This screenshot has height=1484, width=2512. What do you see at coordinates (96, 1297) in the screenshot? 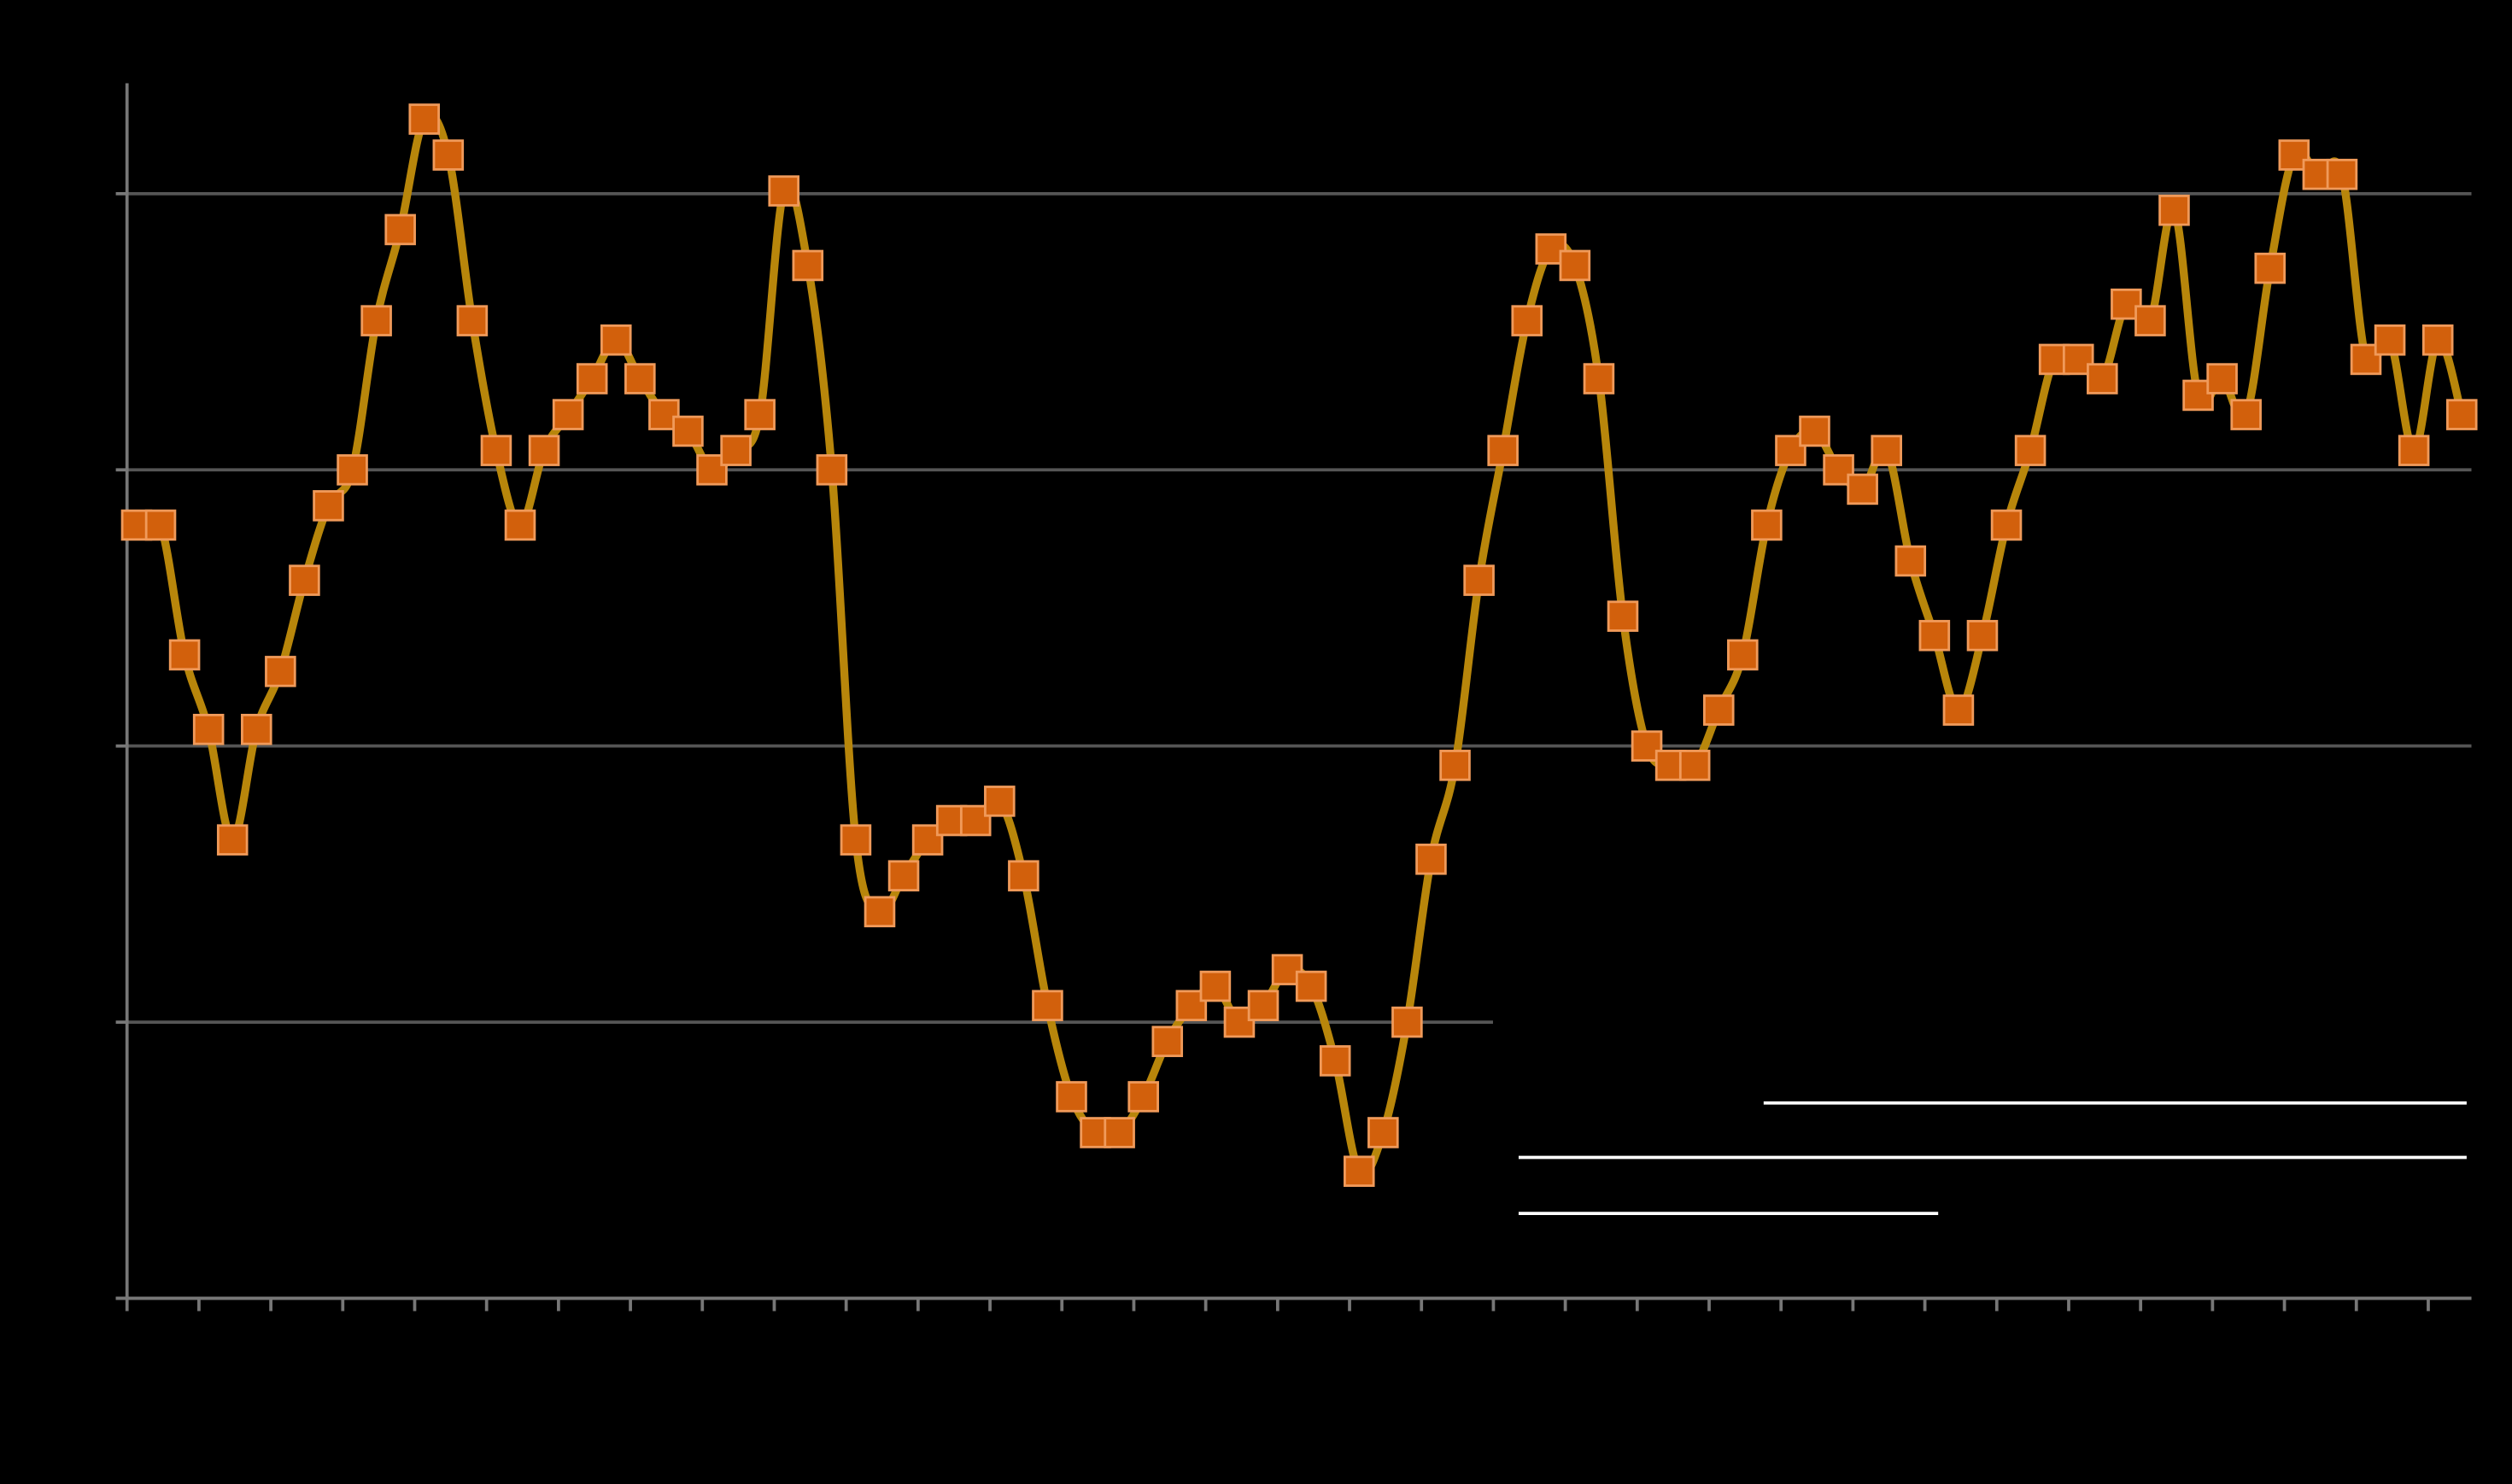
I see `y-tick-label: 0` at bounding box center [96, 1297].